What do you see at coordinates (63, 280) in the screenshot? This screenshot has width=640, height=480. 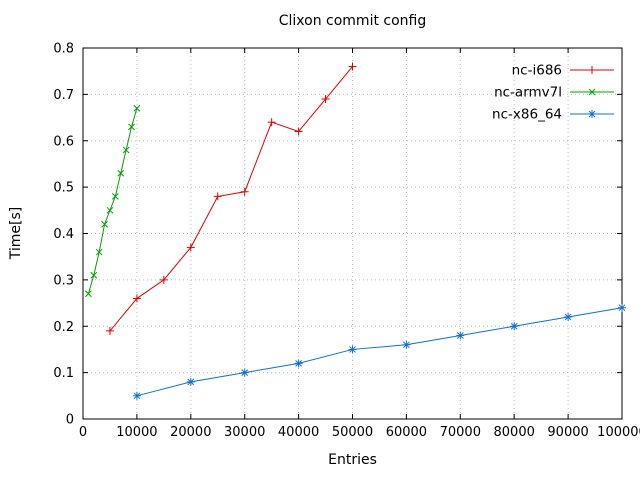 I see `y-tick-label: 0.3` at bounding box center [63, 280].